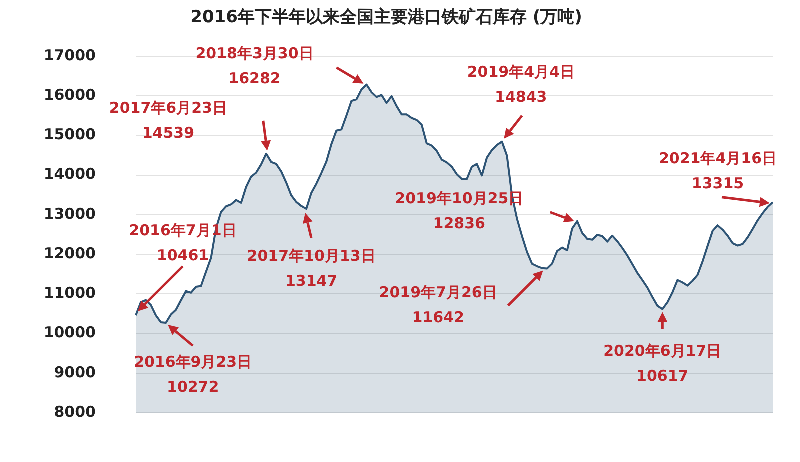  Describe the element at coordinates (70, 213) in the screenshot. I see `y-tick-label: 13000` at that location.